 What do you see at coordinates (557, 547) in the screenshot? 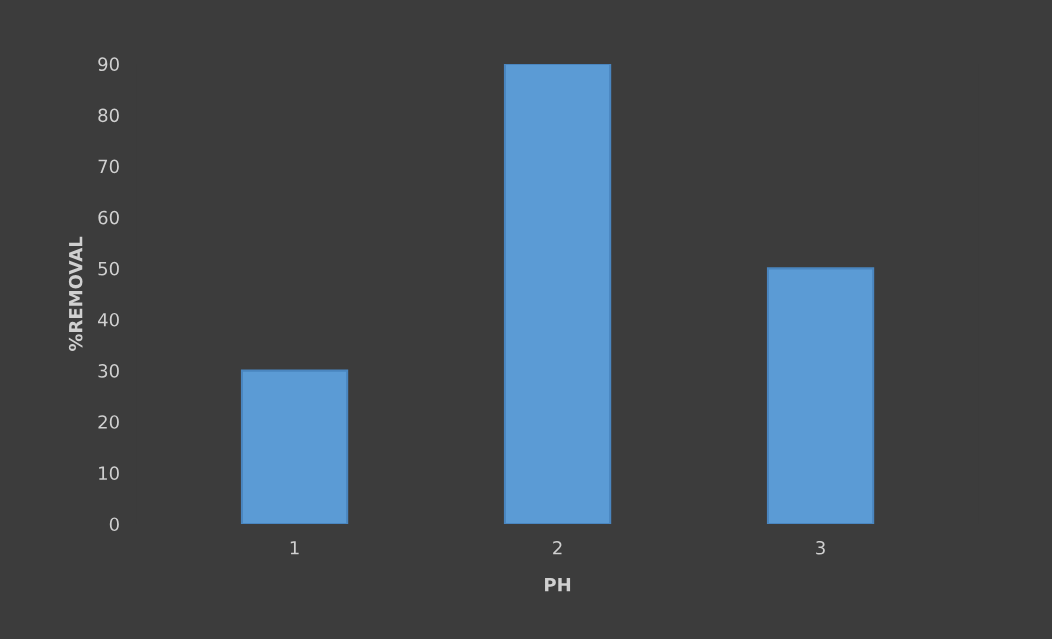
I see `x-tick-label: 2` at bounding box center [557, 547].